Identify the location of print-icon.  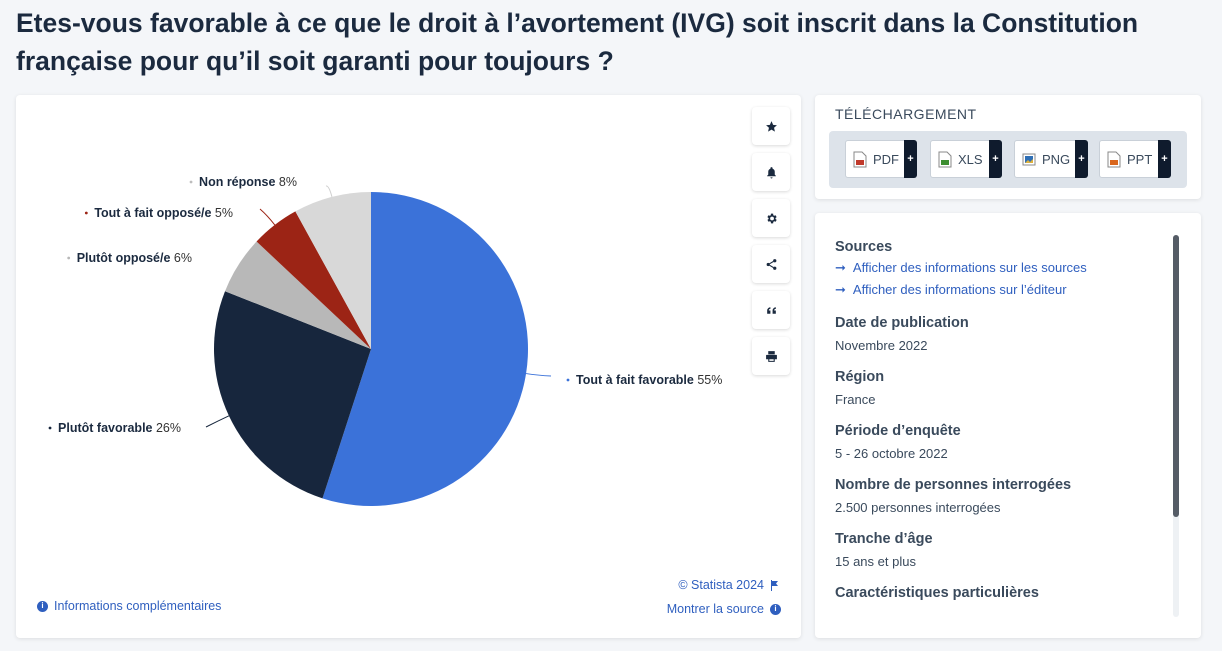
(771, 356).